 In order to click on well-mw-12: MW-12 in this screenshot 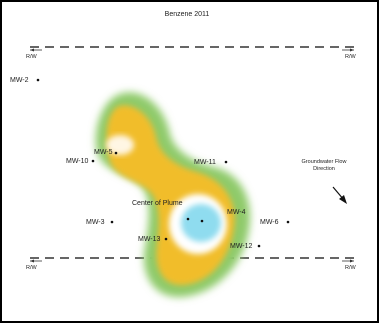, I will do `click(245, 246)`.